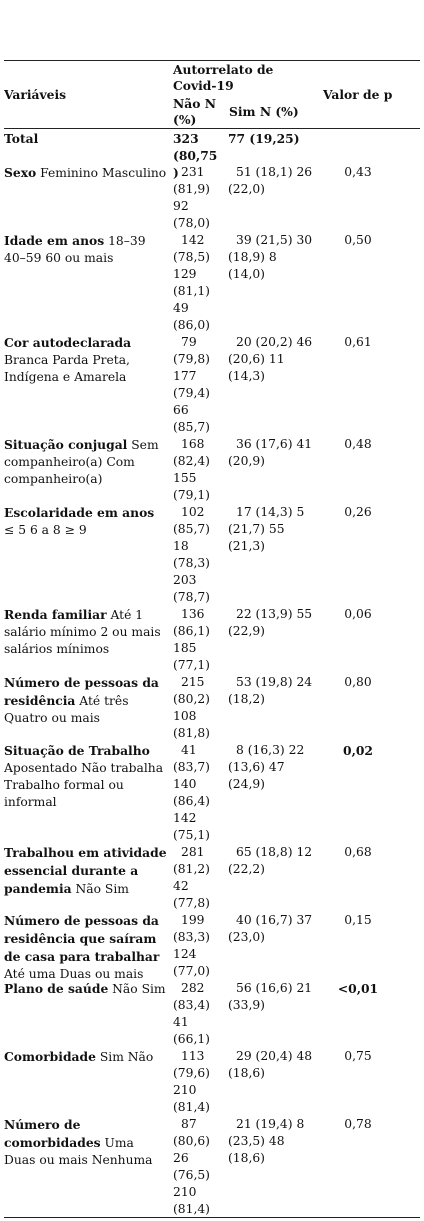 The height and width of the screenshot is (1221, 424). Describe the element at coordinates (194, 111) in the screenshot. I see `header-col-nao: Não N (%)` at that location.